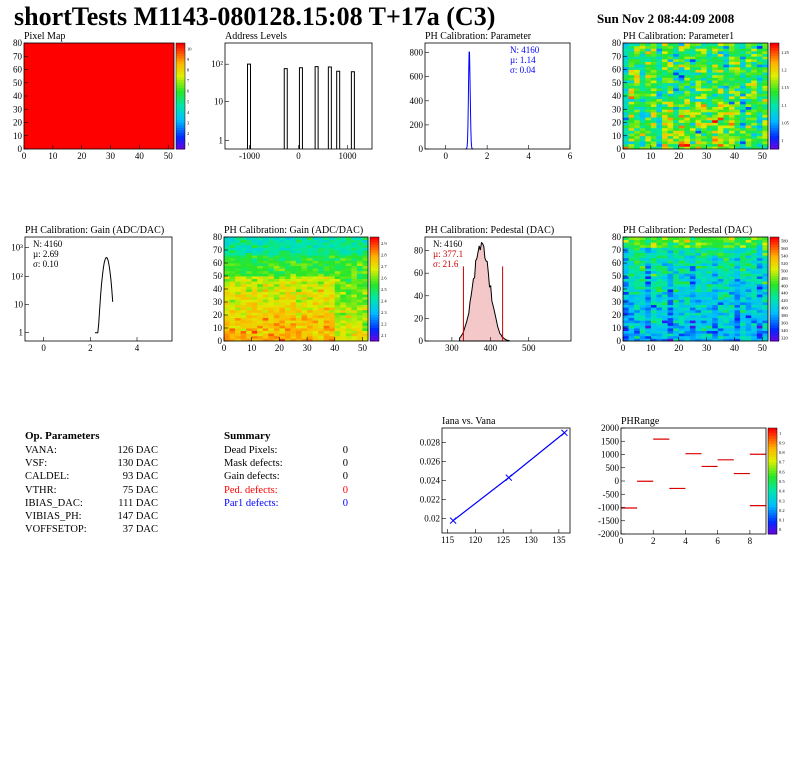  I want to click on y-tick-label: 60, so click(617, 263).